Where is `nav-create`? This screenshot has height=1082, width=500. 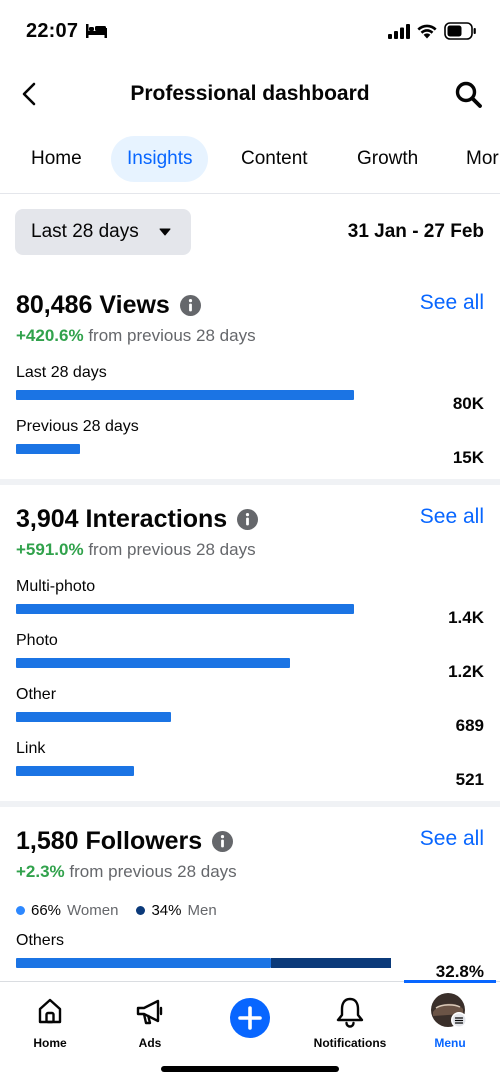 nav-create is located at coordinates (250, 1022).